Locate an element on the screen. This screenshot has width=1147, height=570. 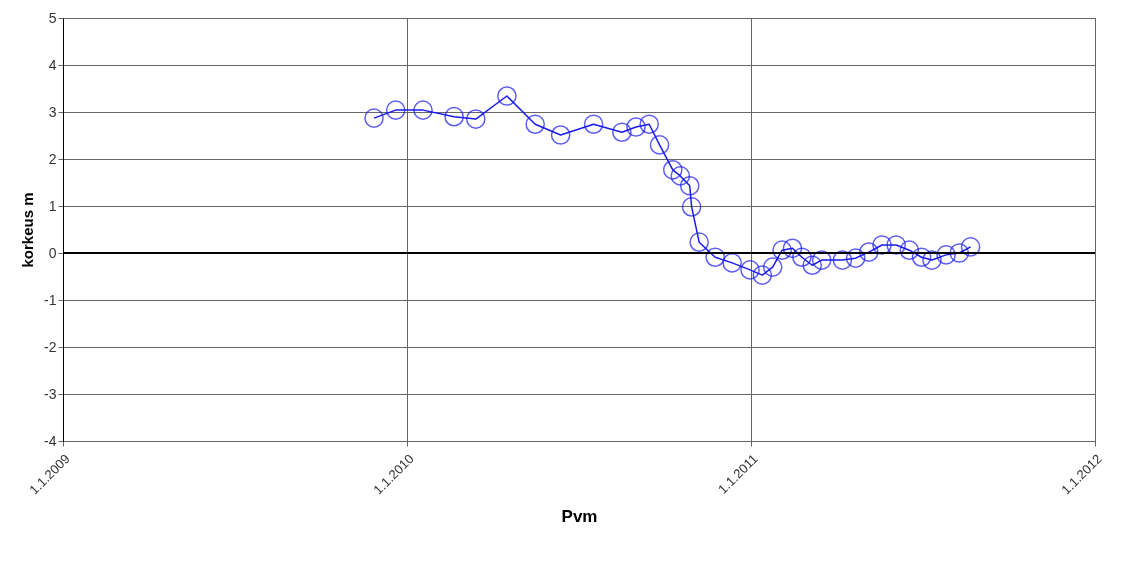
y-tick-label: 0 is located at coordinates (52, 252).